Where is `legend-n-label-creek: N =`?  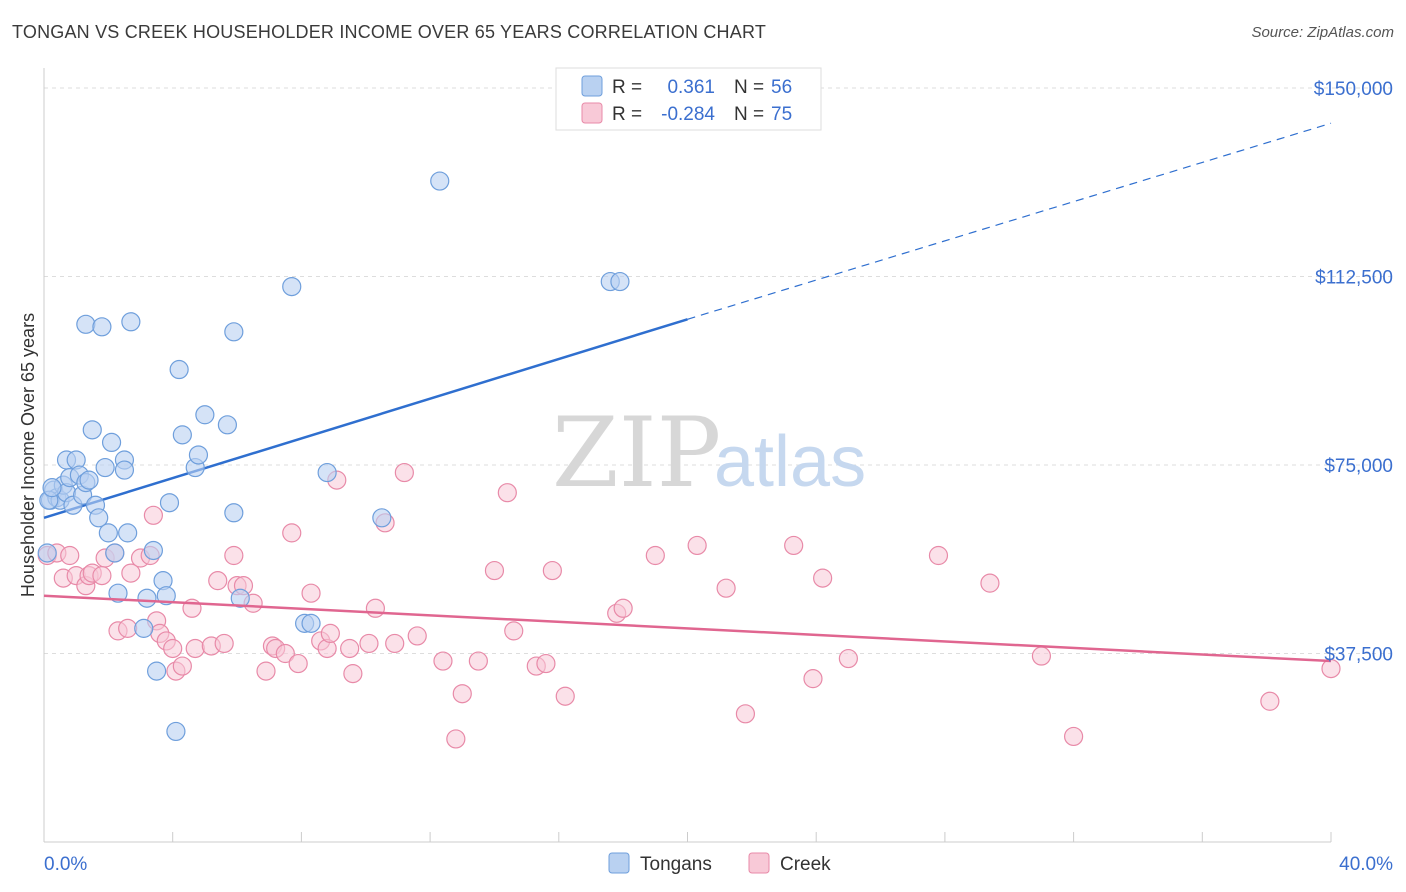
legend-n-label-creek: N = is located at coordinates (749, 114).